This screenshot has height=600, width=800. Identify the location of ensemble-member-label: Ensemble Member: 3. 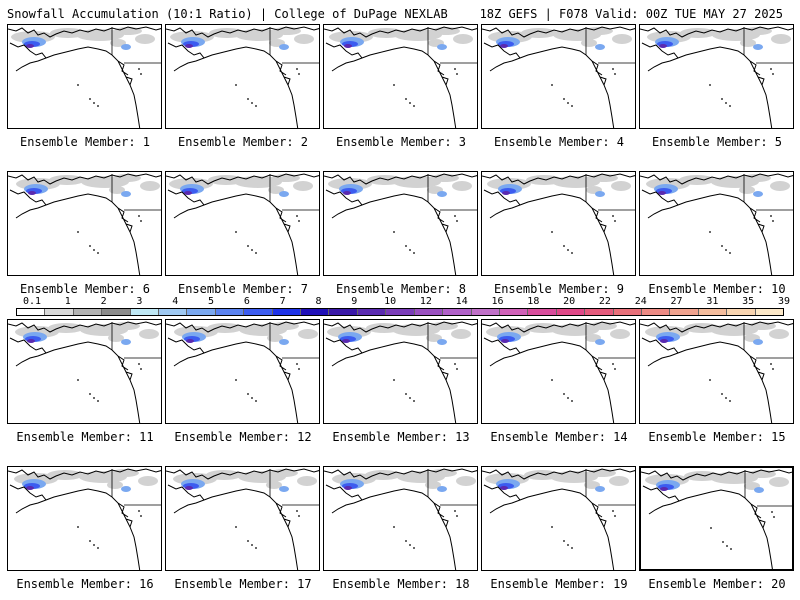
(401, 142).